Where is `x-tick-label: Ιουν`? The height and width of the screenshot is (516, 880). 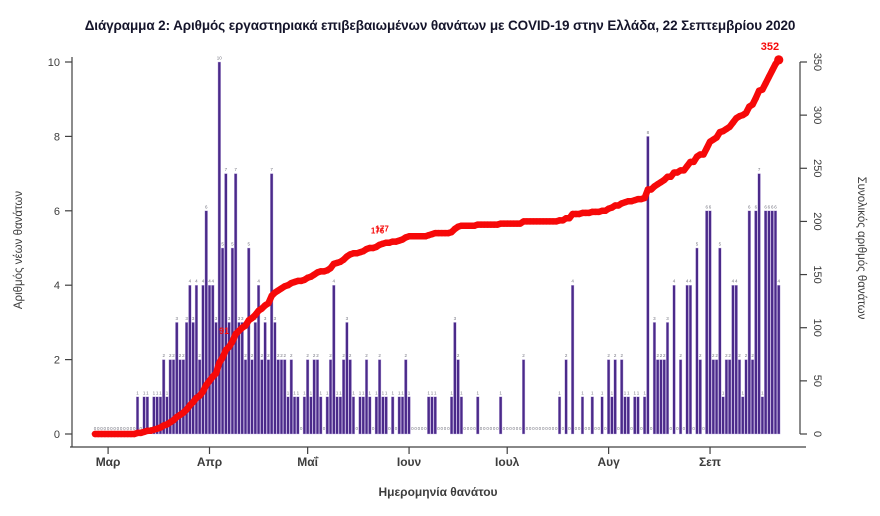 x-tick-label: Ιουν is located at coordinates (409, 462).